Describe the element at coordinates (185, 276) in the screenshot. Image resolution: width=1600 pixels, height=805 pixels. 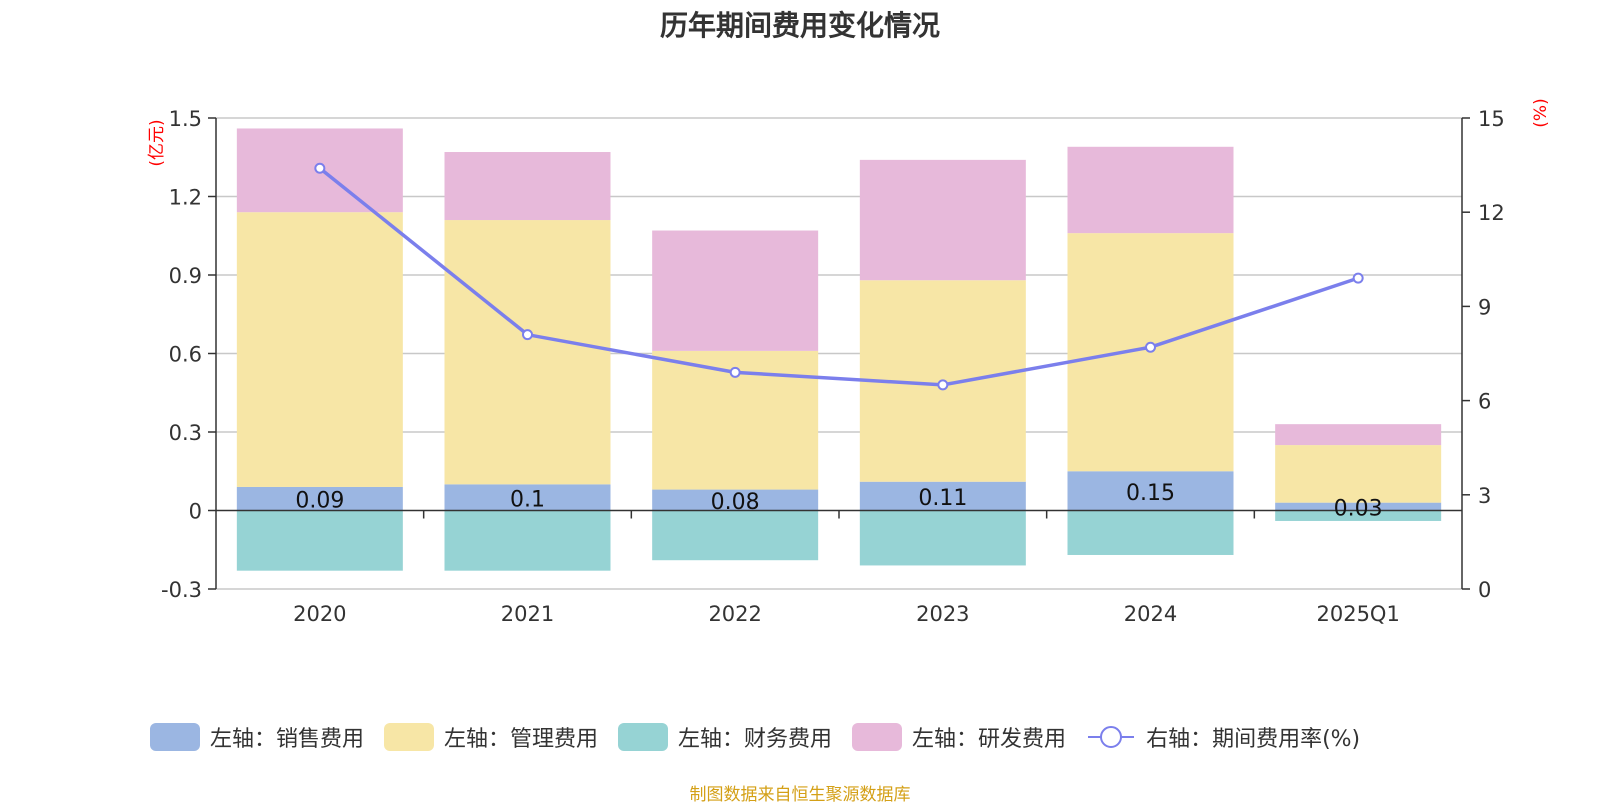
I see `left-tick-label: 0.9` at that location.